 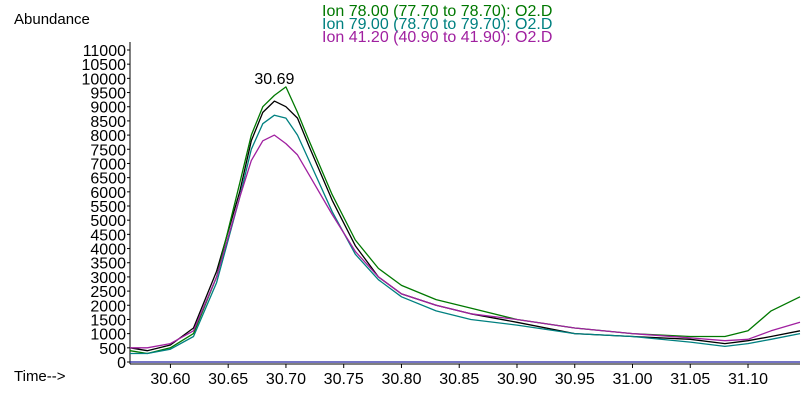 I want to click on y-tick-label: 5500, so click(x=108, y=207).